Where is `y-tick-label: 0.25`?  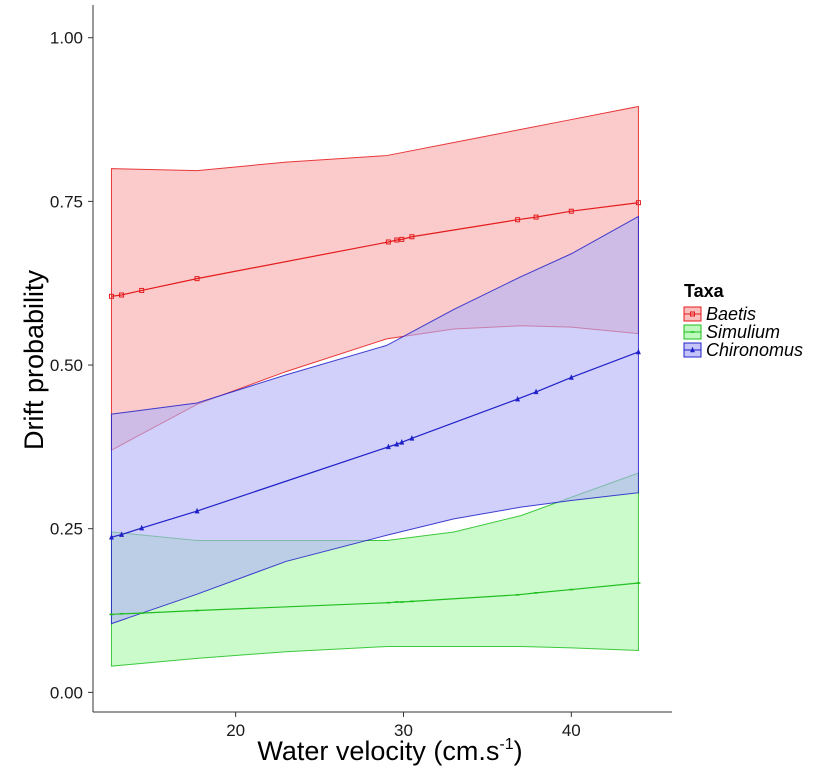
y-tick-label: 0.25 is located at coordinates (66, 529).